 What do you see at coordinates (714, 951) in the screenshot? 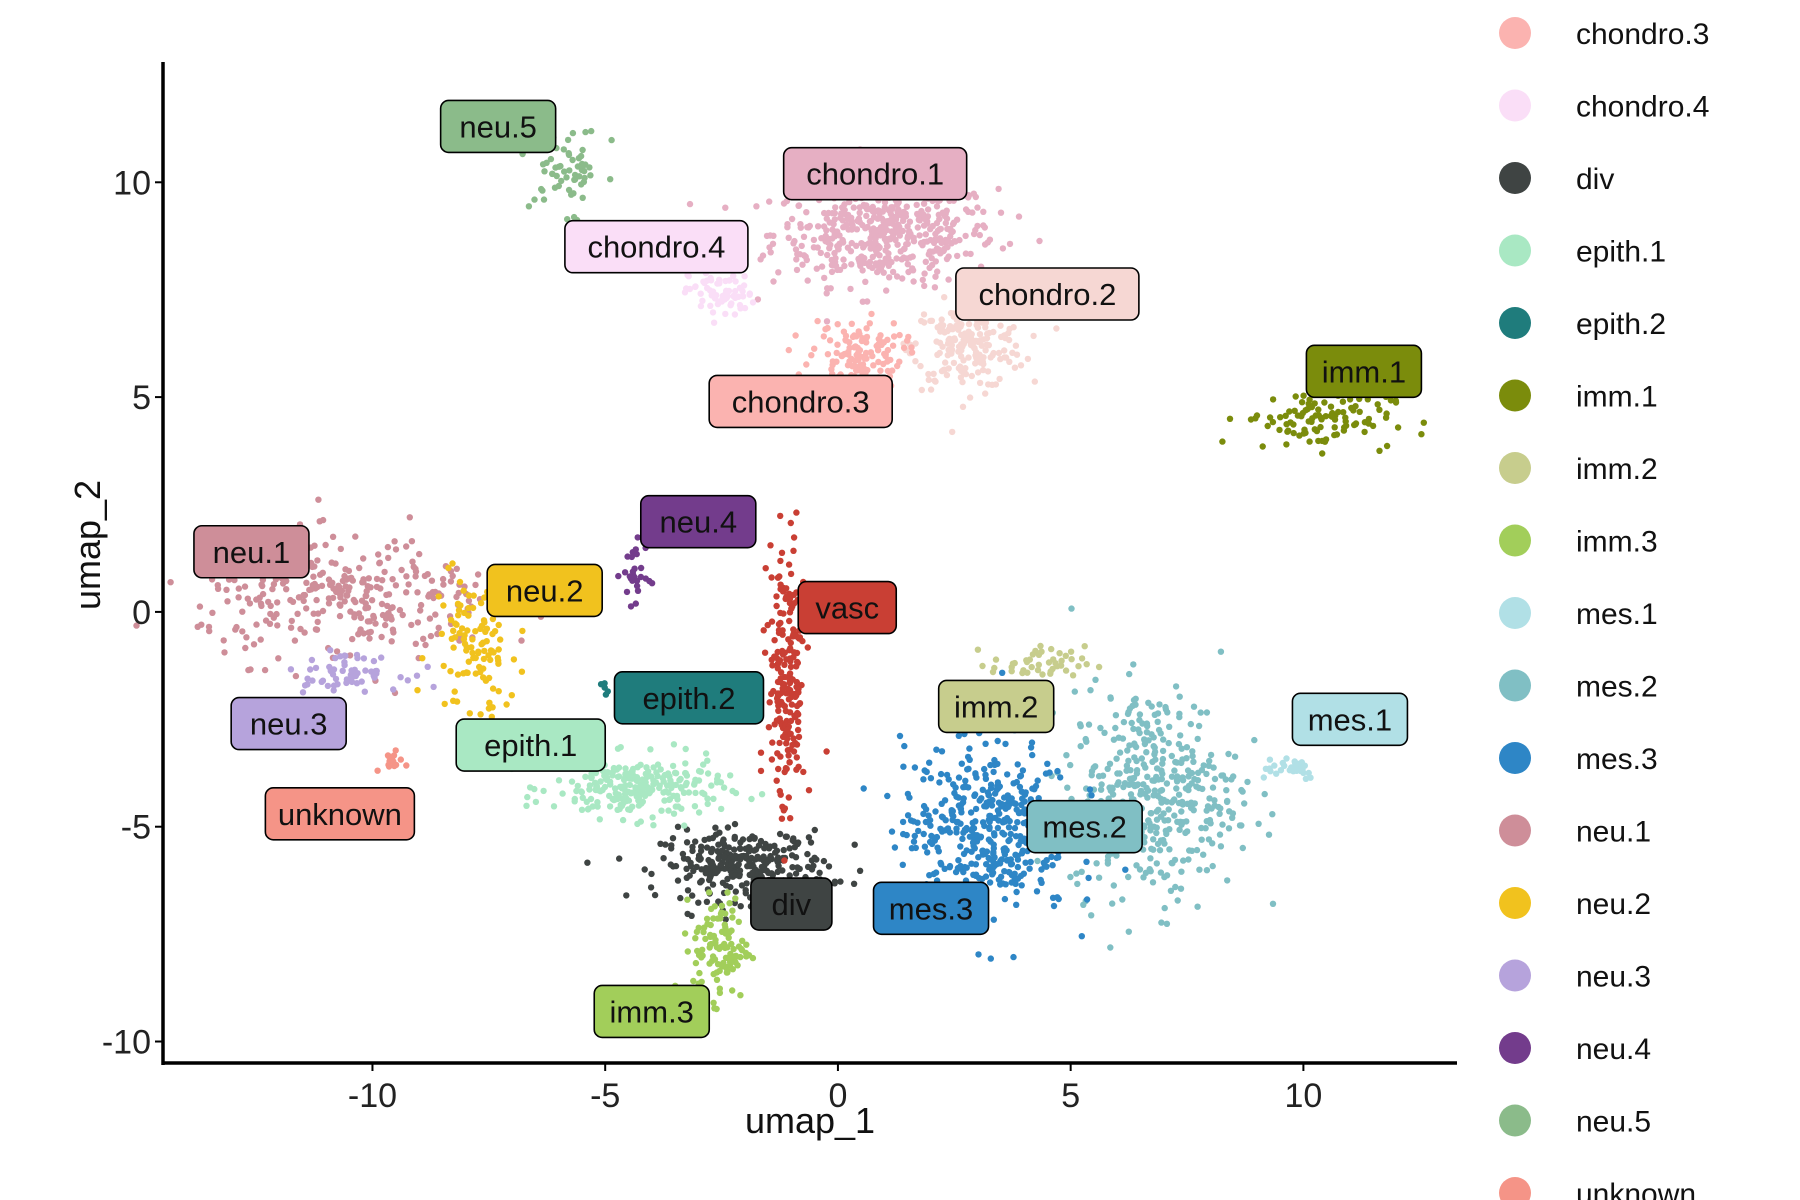
I see `cluster-points-imm.3` at bounding box center [714, 951].